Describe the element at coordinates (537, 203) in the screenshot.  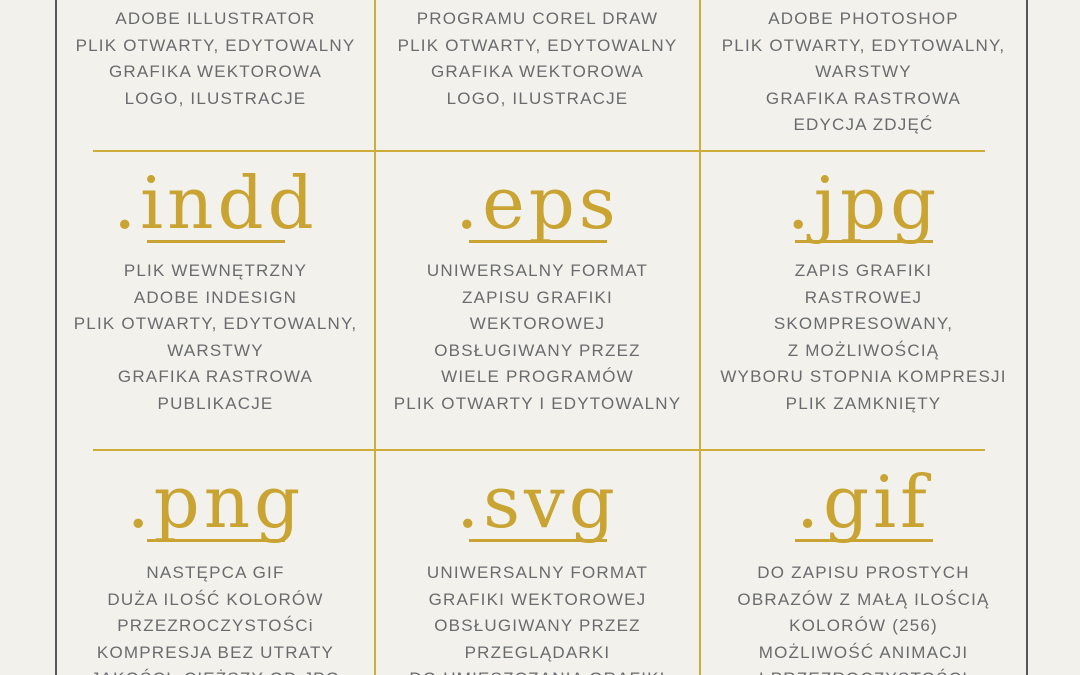
I see `format-title-eps: .eps` at that location.